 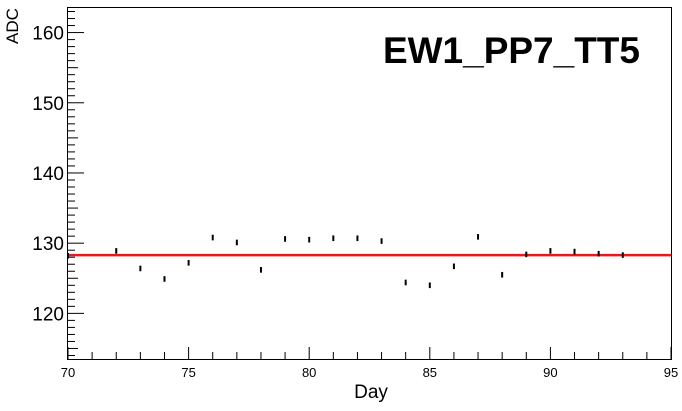 What do you see at coordinates (511, 50) in the screenshot?
I see `chart-title: EW1_PP7_TT5` at bounding box center [511, 50].